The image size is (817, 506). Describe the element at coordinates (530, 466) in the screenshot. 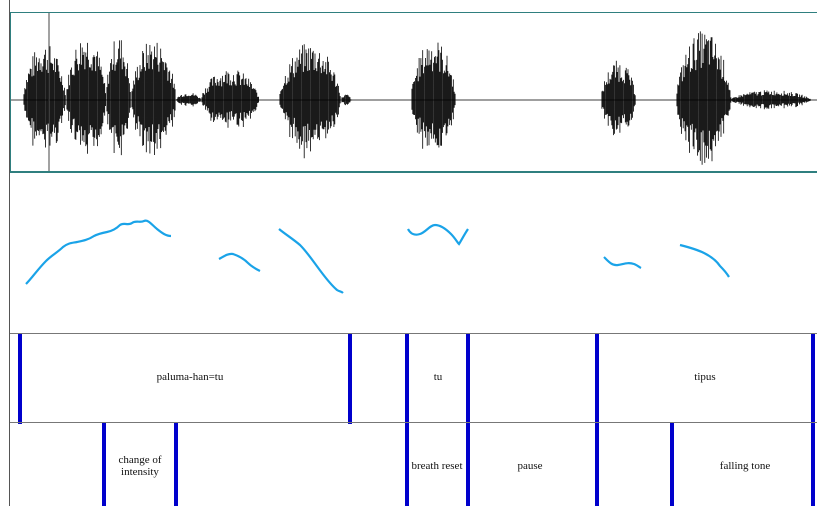

I see `prosody-interval-label: pause` at that location.